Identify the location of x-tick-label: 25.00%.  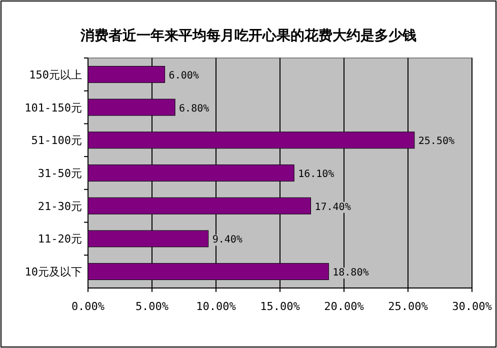
(408, 306).